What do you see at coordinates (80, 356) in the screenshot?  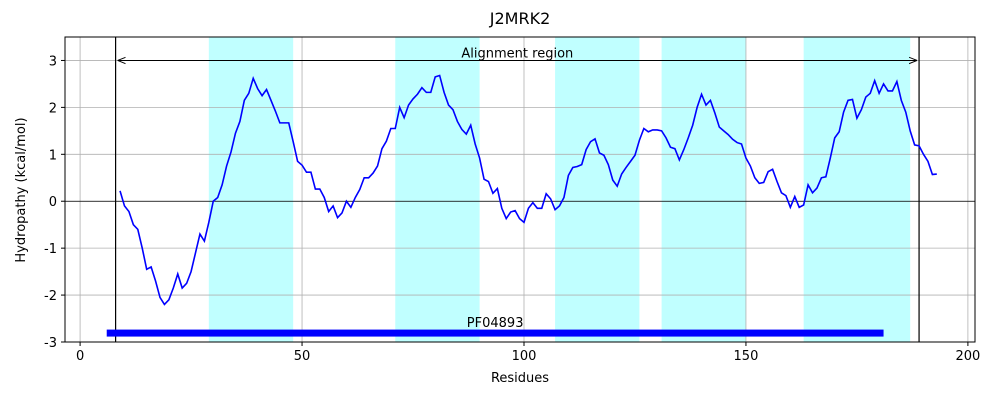 I see `x-tick-label: 0` at bounding box center [80, 356].